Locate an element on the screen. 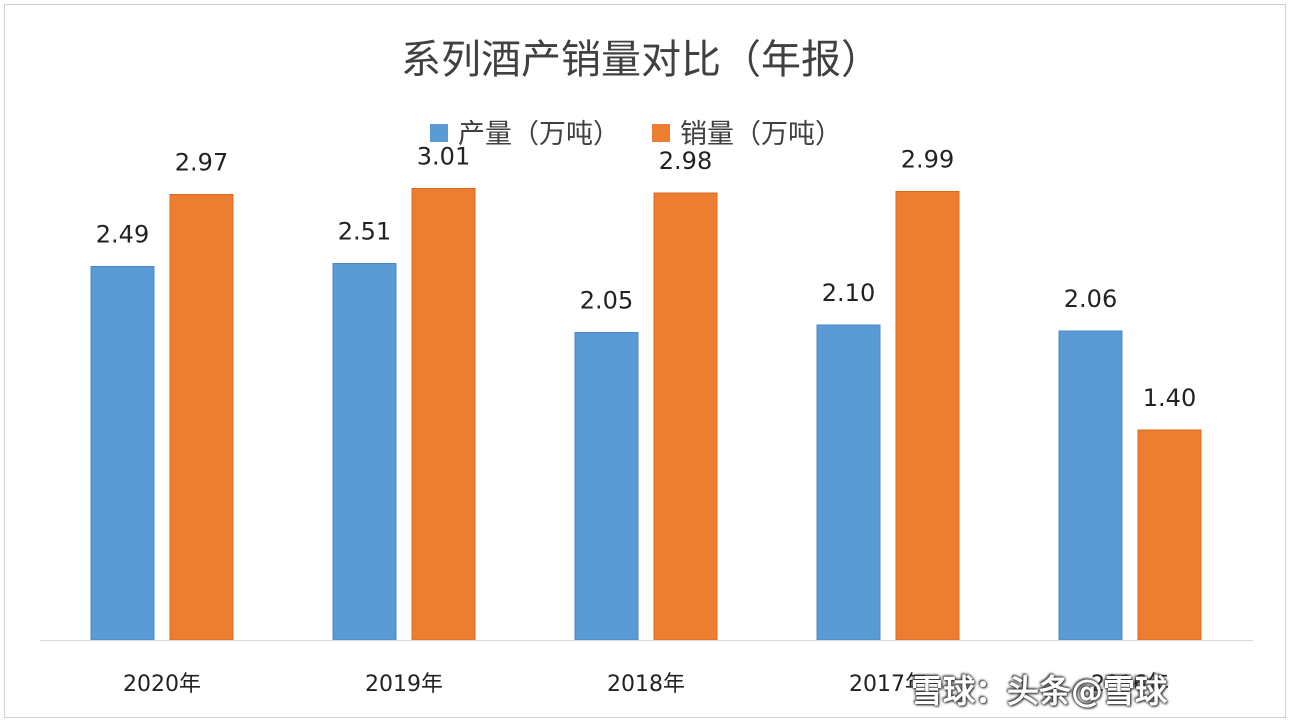 The image size is (1292, 724). data-label-production-3: 2.05 is located at coordinates (606, 301).